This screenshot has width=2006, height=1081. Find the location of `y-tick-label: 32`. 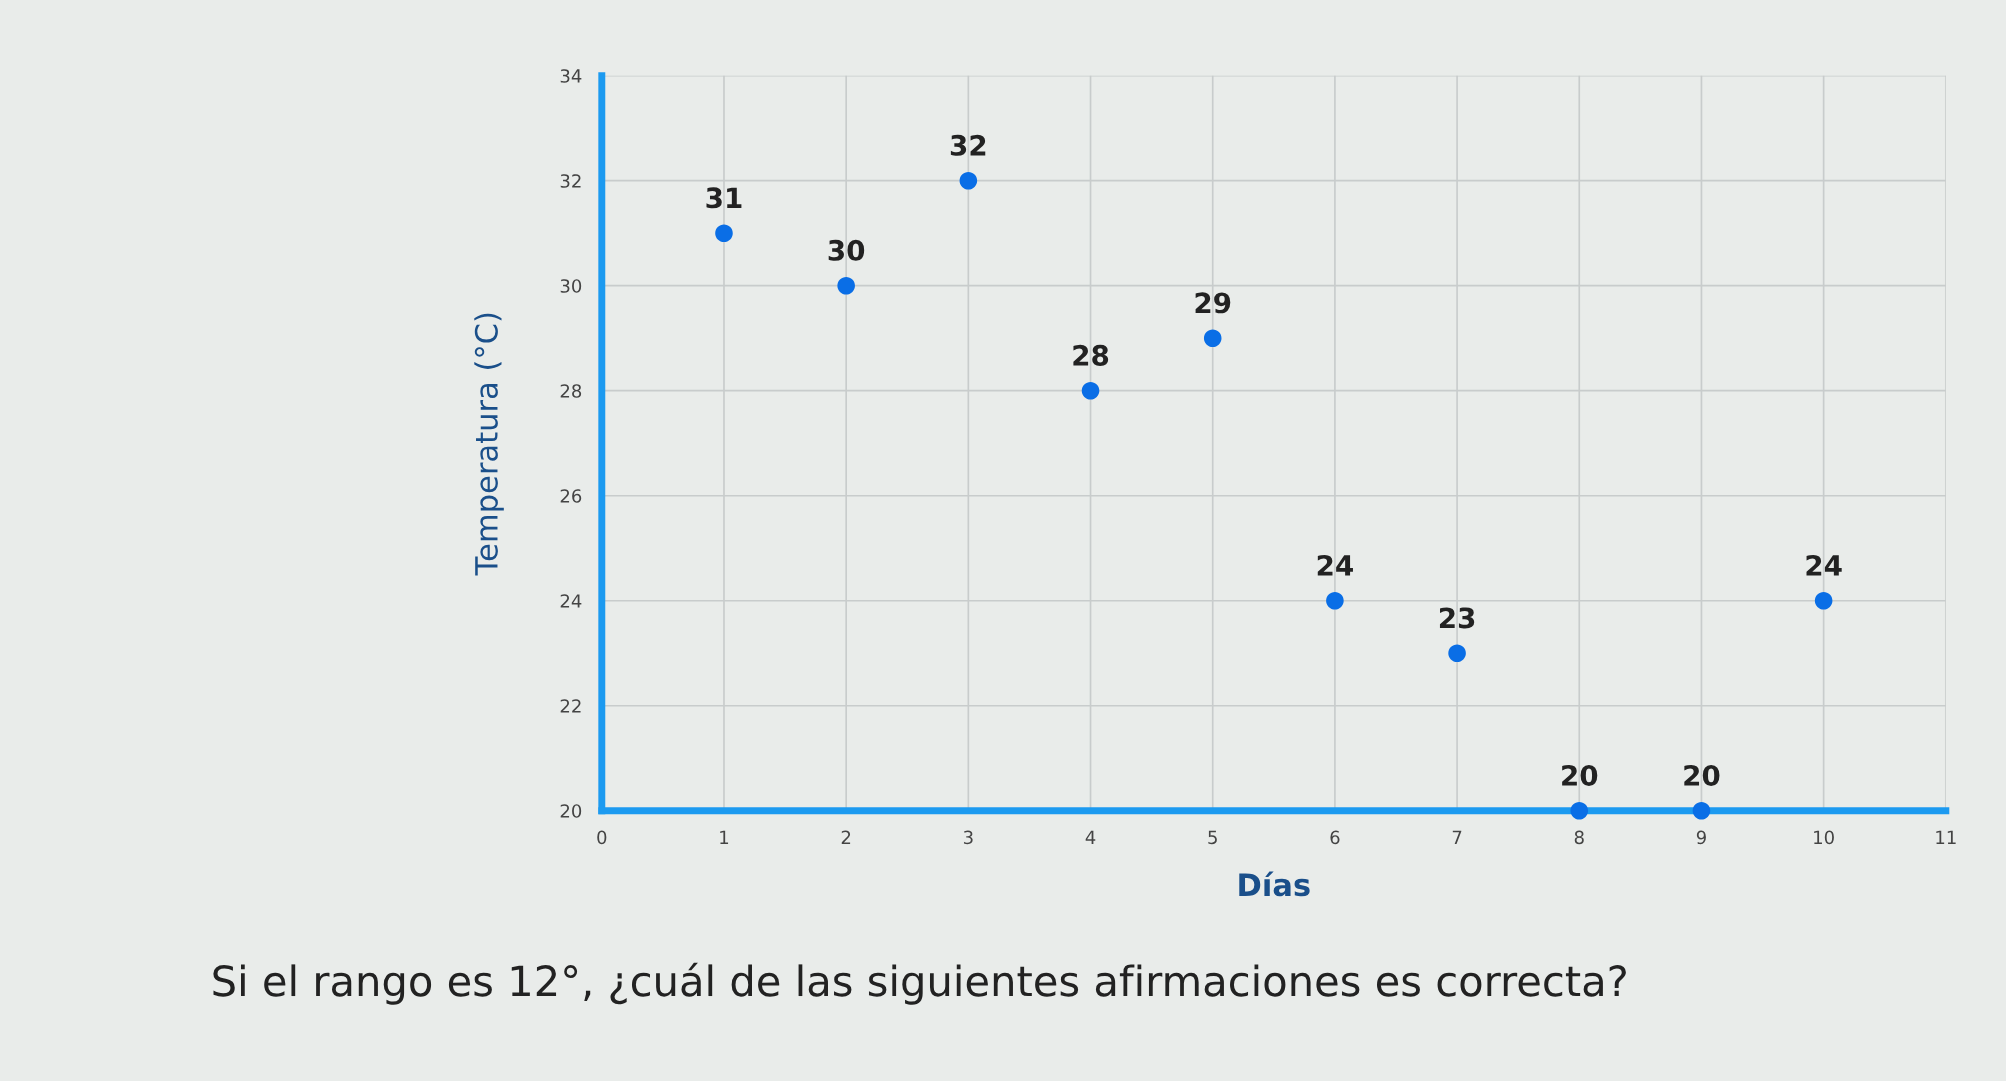

y-tick-label: 32 is located at coordinates (570, 181).